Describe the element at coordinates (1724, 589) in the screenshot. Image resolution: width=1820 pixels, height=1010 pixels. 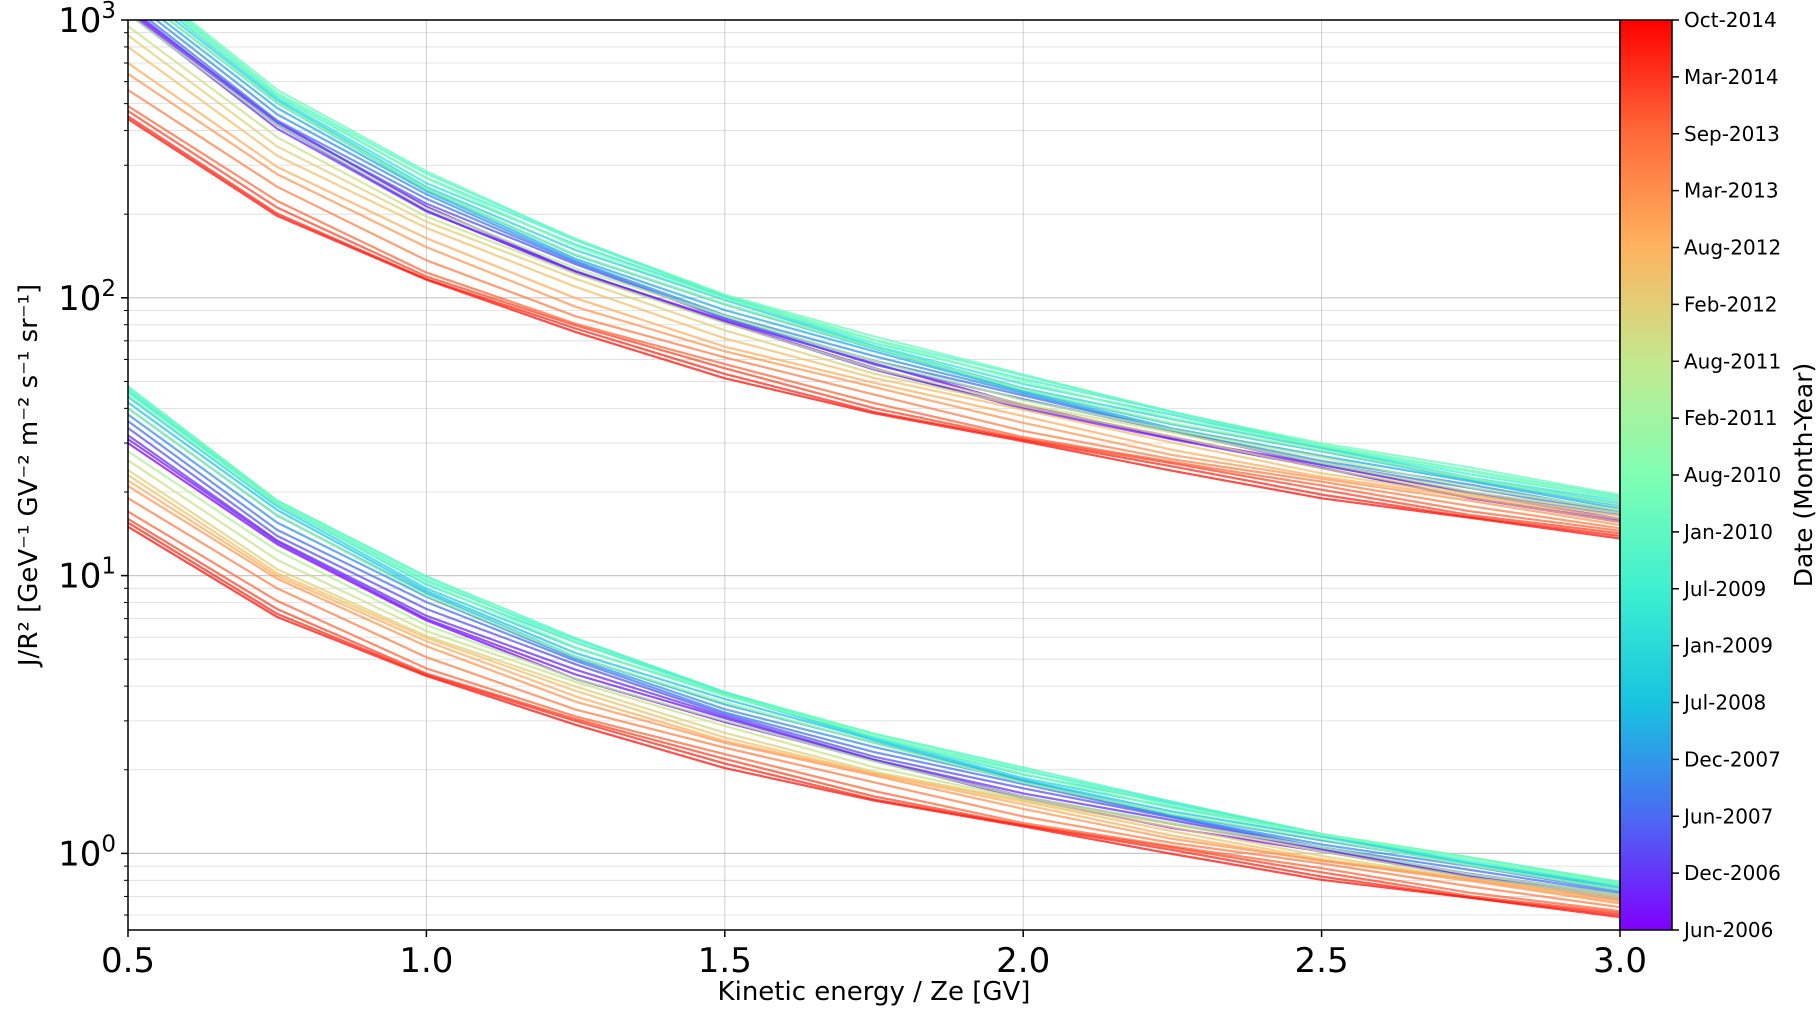
I see `colorbar-tick-label-6: Jul-2009` at that location.